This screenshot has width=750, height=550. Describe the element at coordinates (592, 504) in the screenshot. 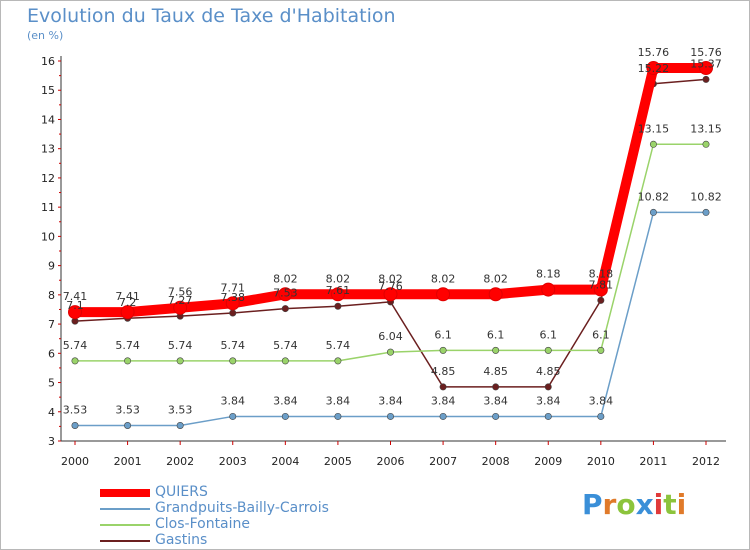

I see `logo-letter: P` at that location.